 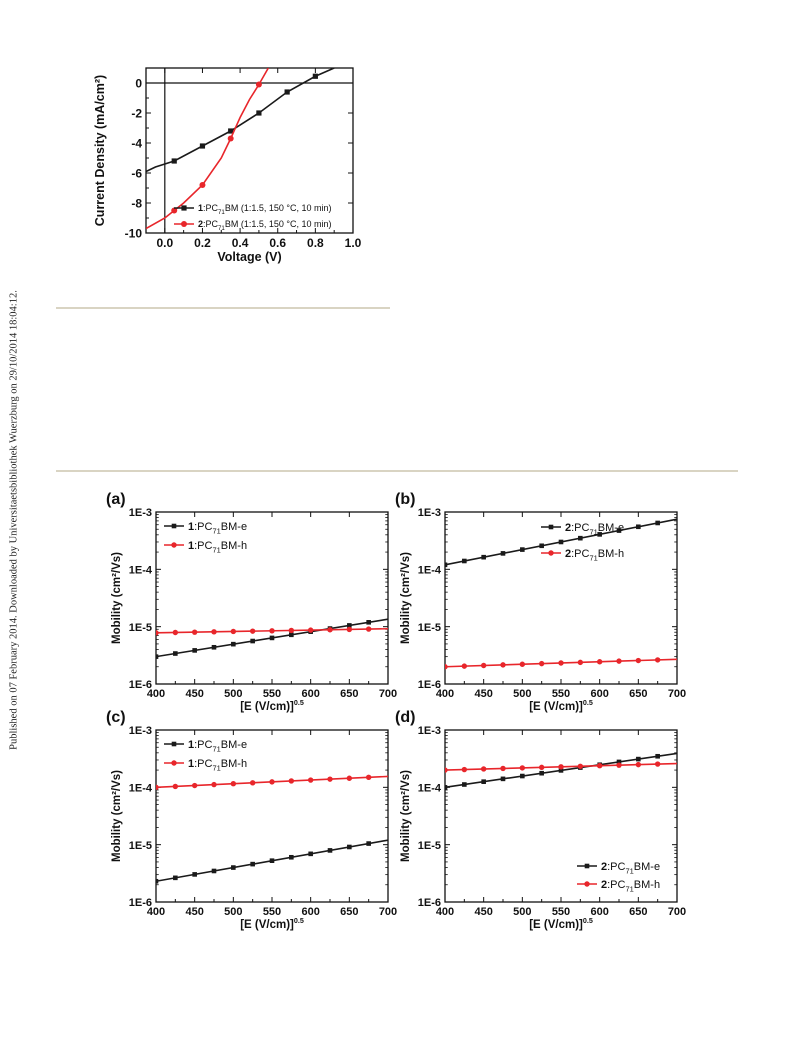 I want to click on legend: 2:PC71BM-e 2:PC71BM-h, so click(x=618, y=877).